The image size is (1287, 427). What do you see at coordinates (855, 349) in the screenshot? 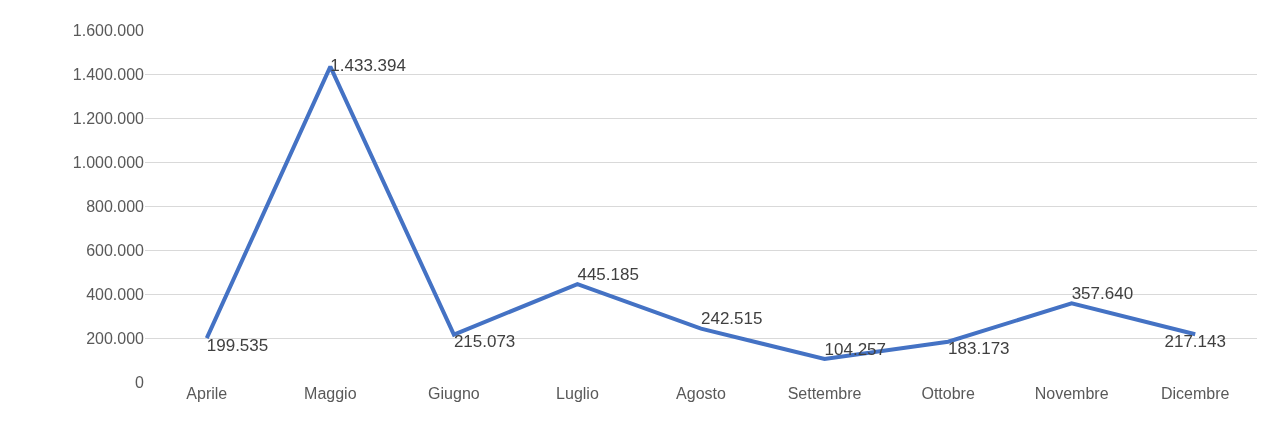
I see `data-label: 104.257` at bounding box center [855, 349].